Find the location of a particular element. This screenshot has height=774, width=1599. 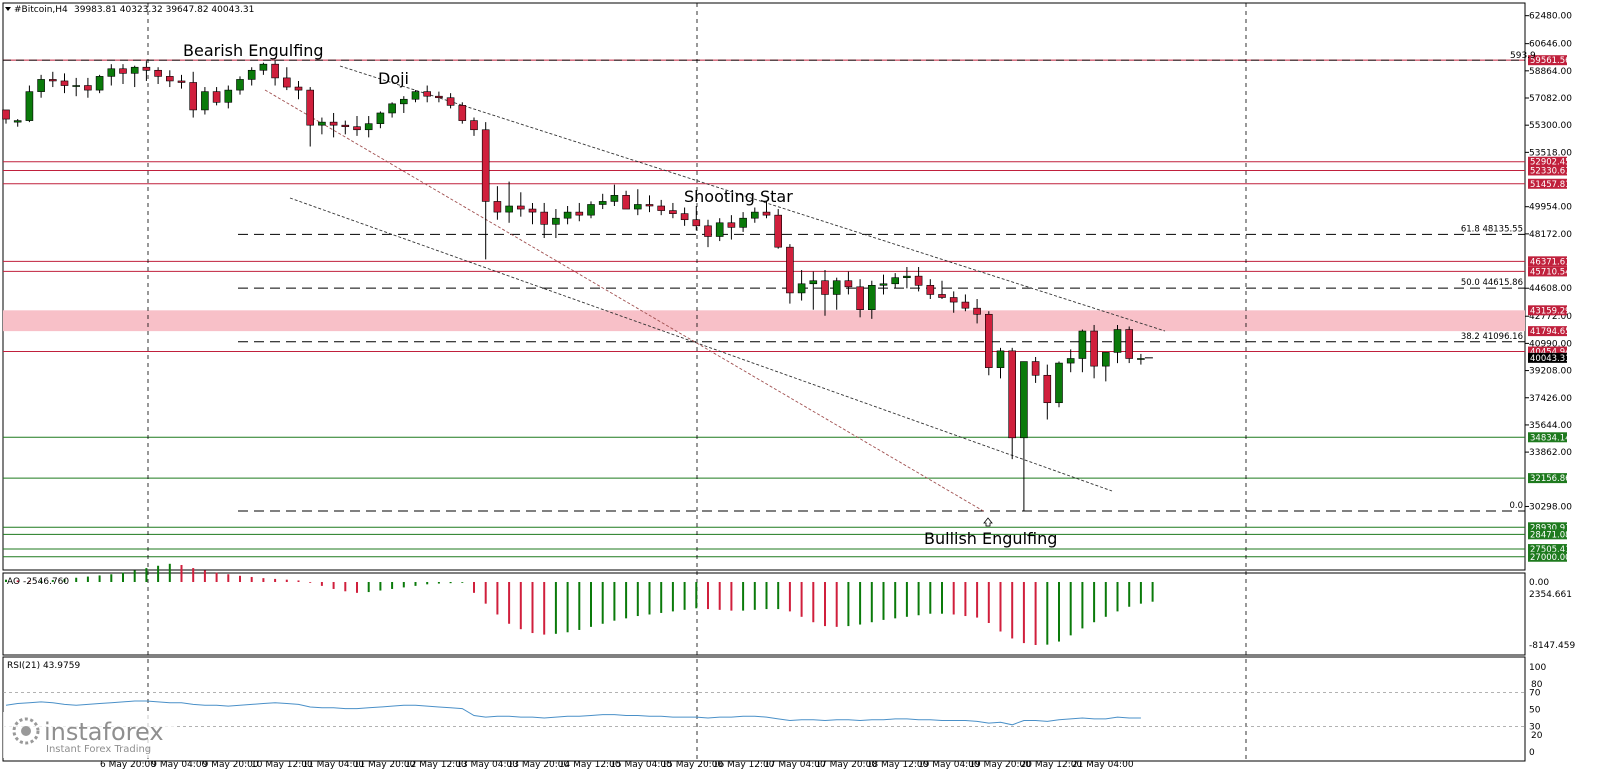

zone-layer is located at coordinates (764, 321).